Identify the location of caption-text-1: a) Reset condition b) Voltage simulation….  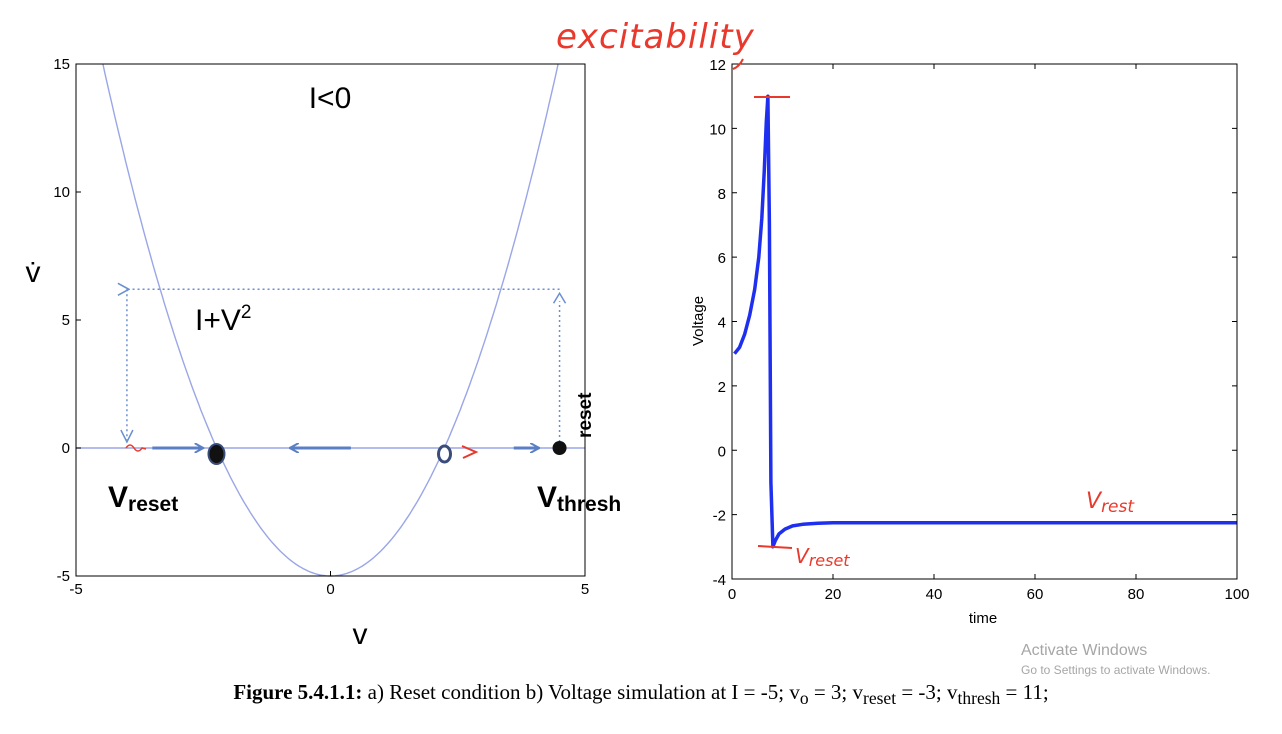
(580, 692).